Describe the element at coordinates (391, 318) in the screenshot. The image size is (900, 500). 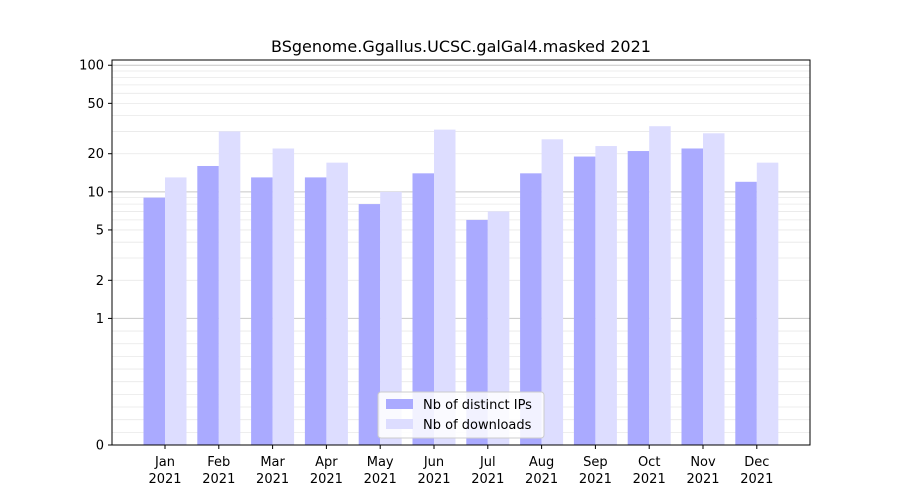
I see `bar-downloads-may` at that location.